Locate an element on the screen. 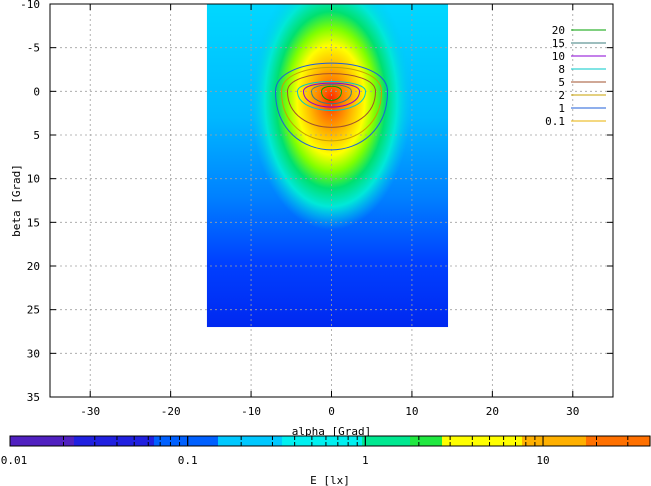 The width and height of the screenshot is (651, 486). colorbar-tick-label: 1 is located at coordinates (365, 460).